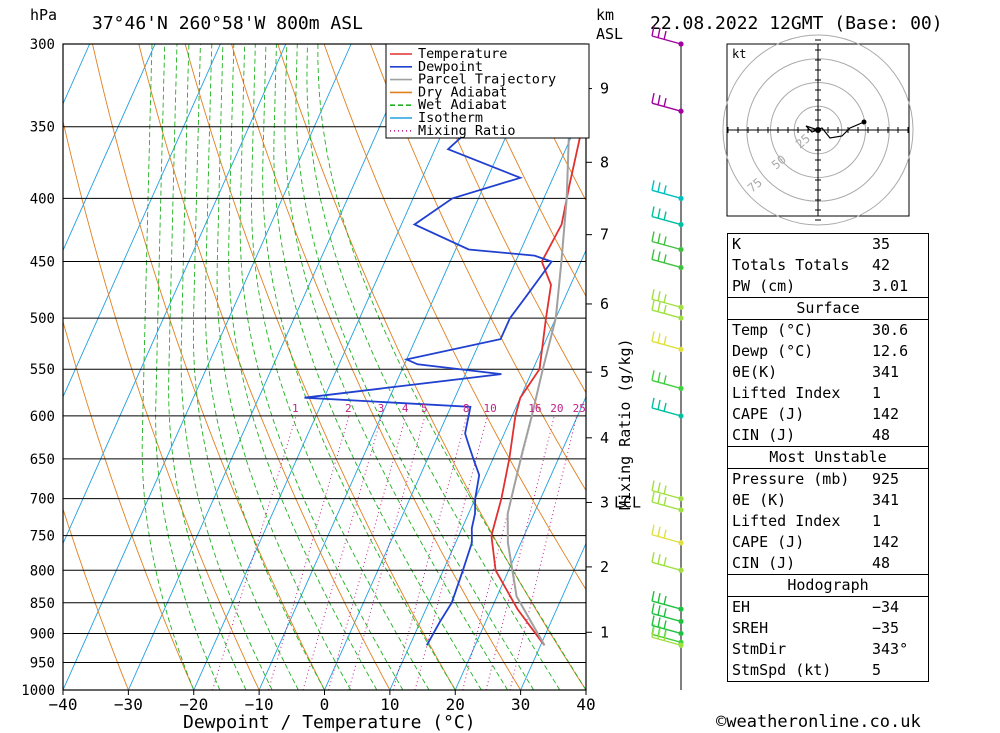 Image resolution: width=1000 pixels, height=733 pixels. Describe the element at coordinates (604, 632) in the screenshot. I see `km-tick-label: 1` at that location.